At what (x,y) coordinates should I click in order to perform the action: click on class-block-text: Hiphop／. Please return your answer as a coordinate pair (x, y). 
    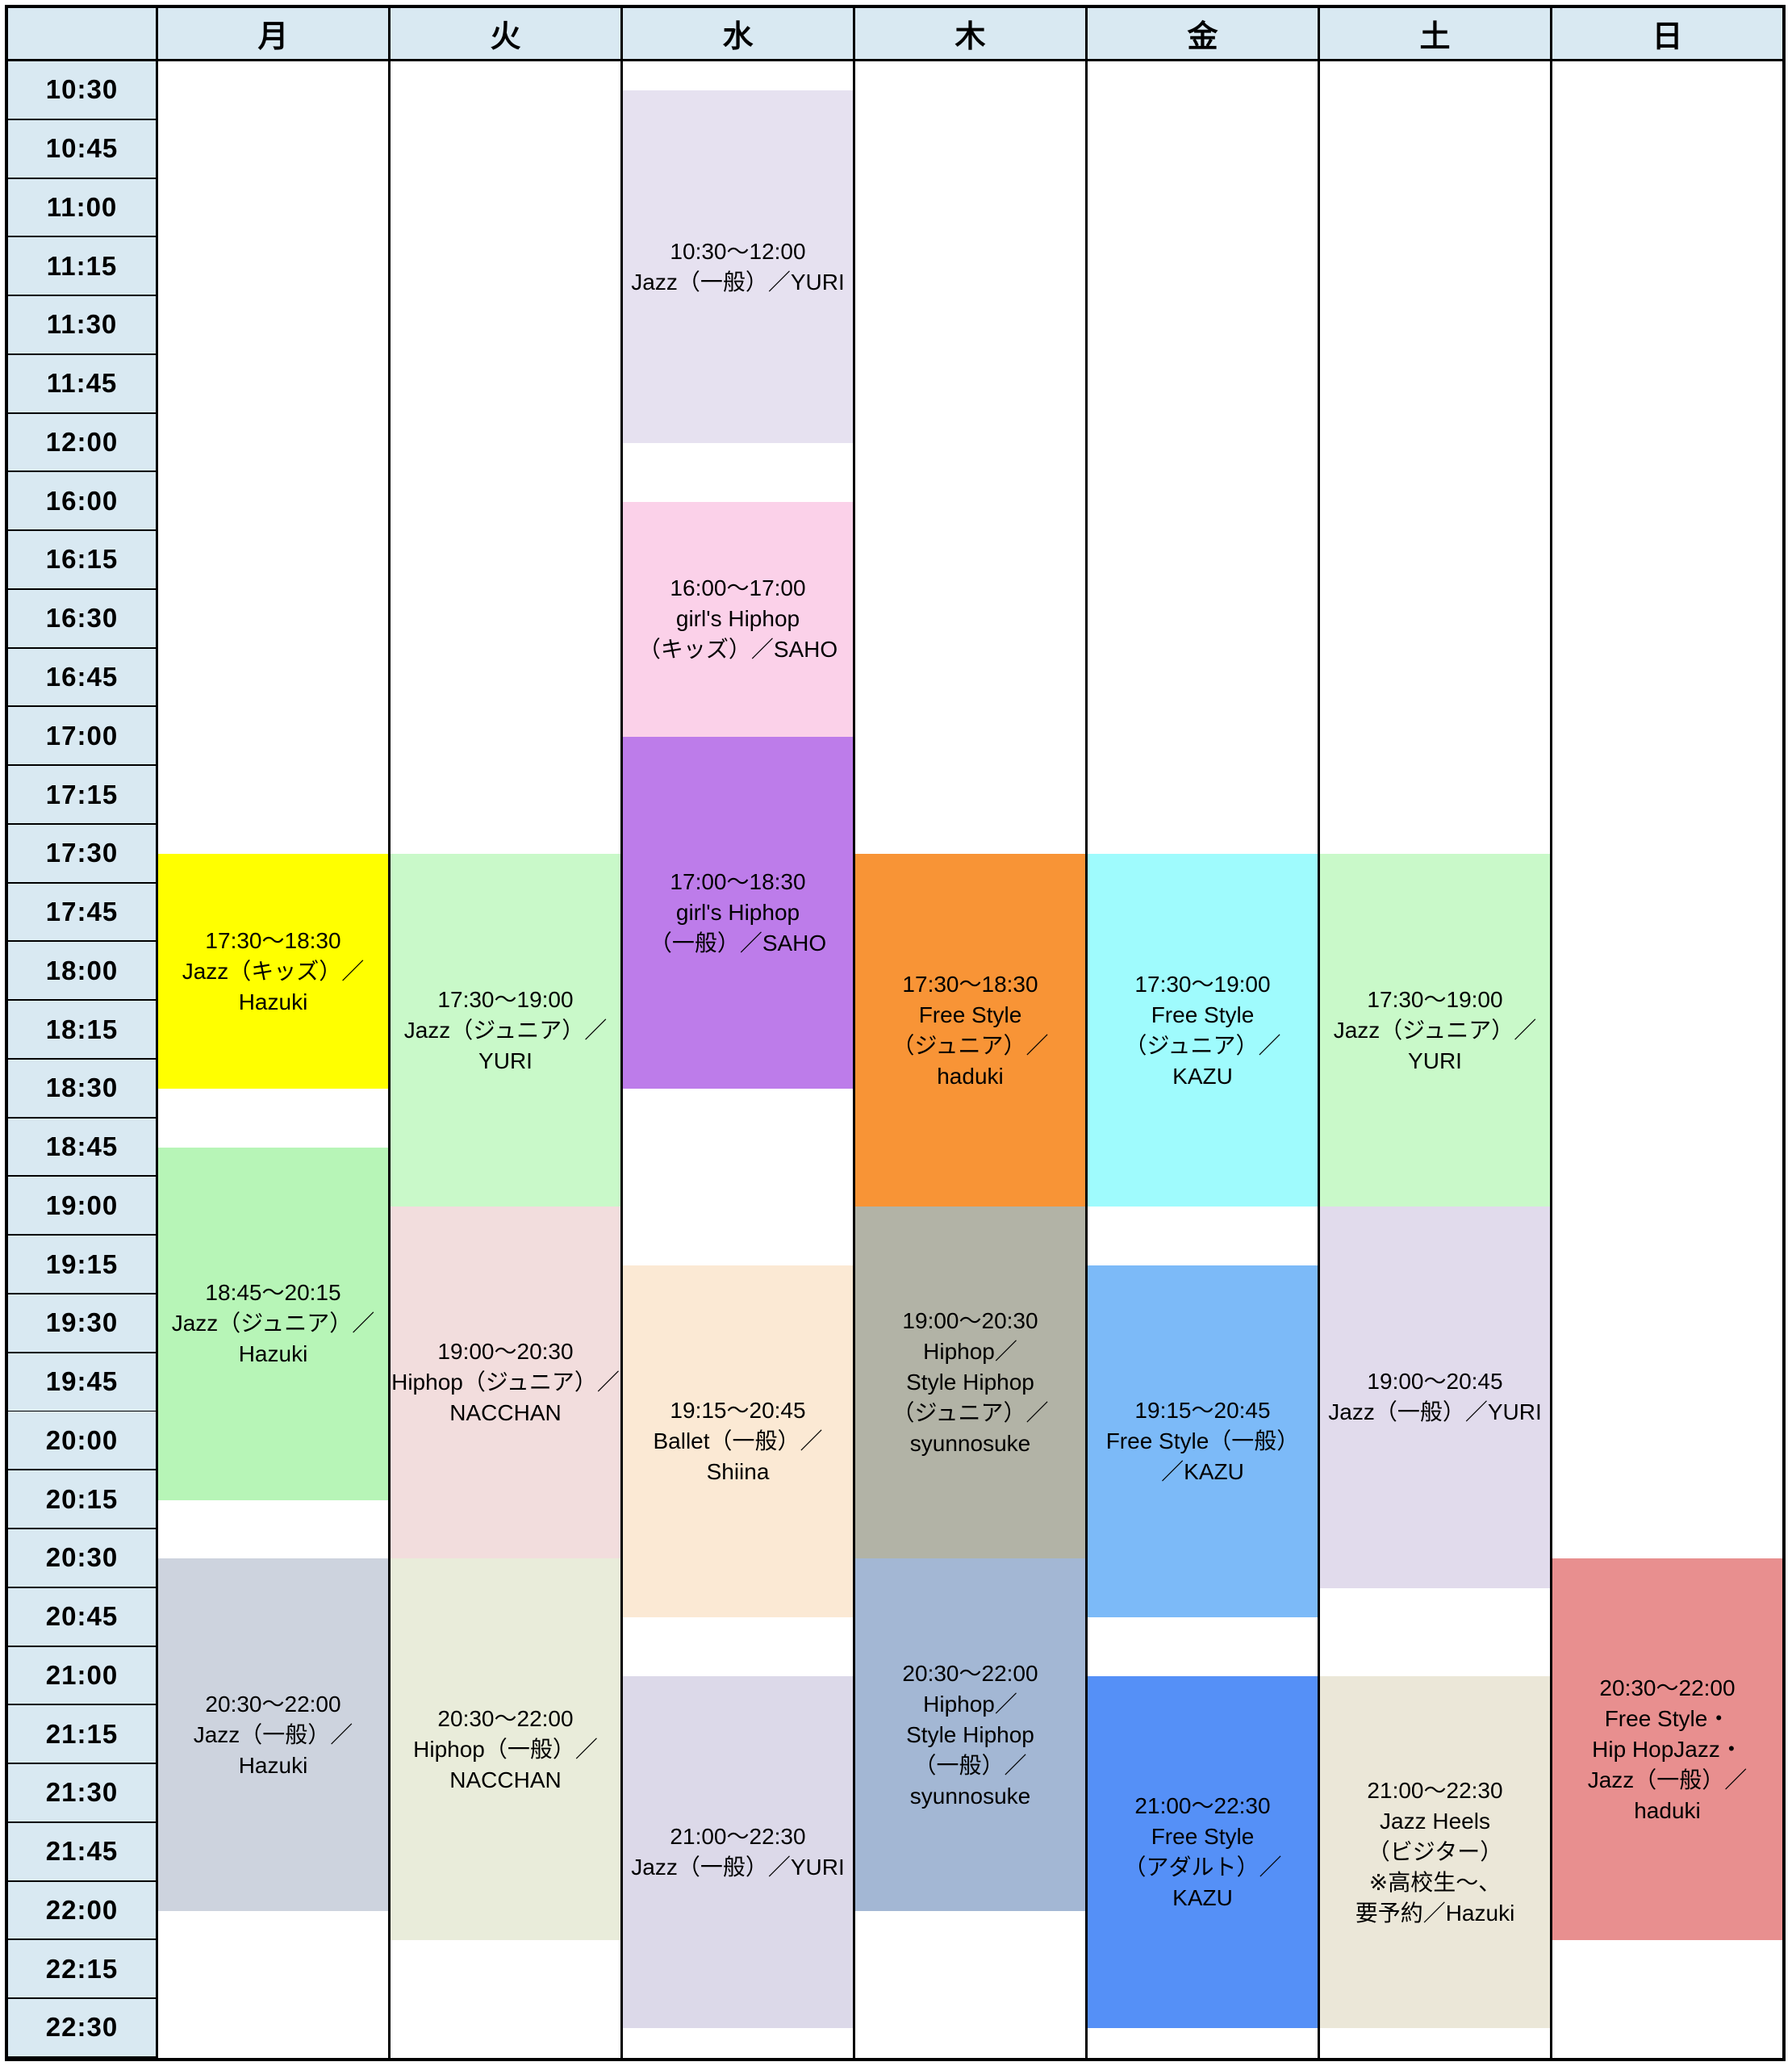
    Looking at the image, I should click on (970, 1352).